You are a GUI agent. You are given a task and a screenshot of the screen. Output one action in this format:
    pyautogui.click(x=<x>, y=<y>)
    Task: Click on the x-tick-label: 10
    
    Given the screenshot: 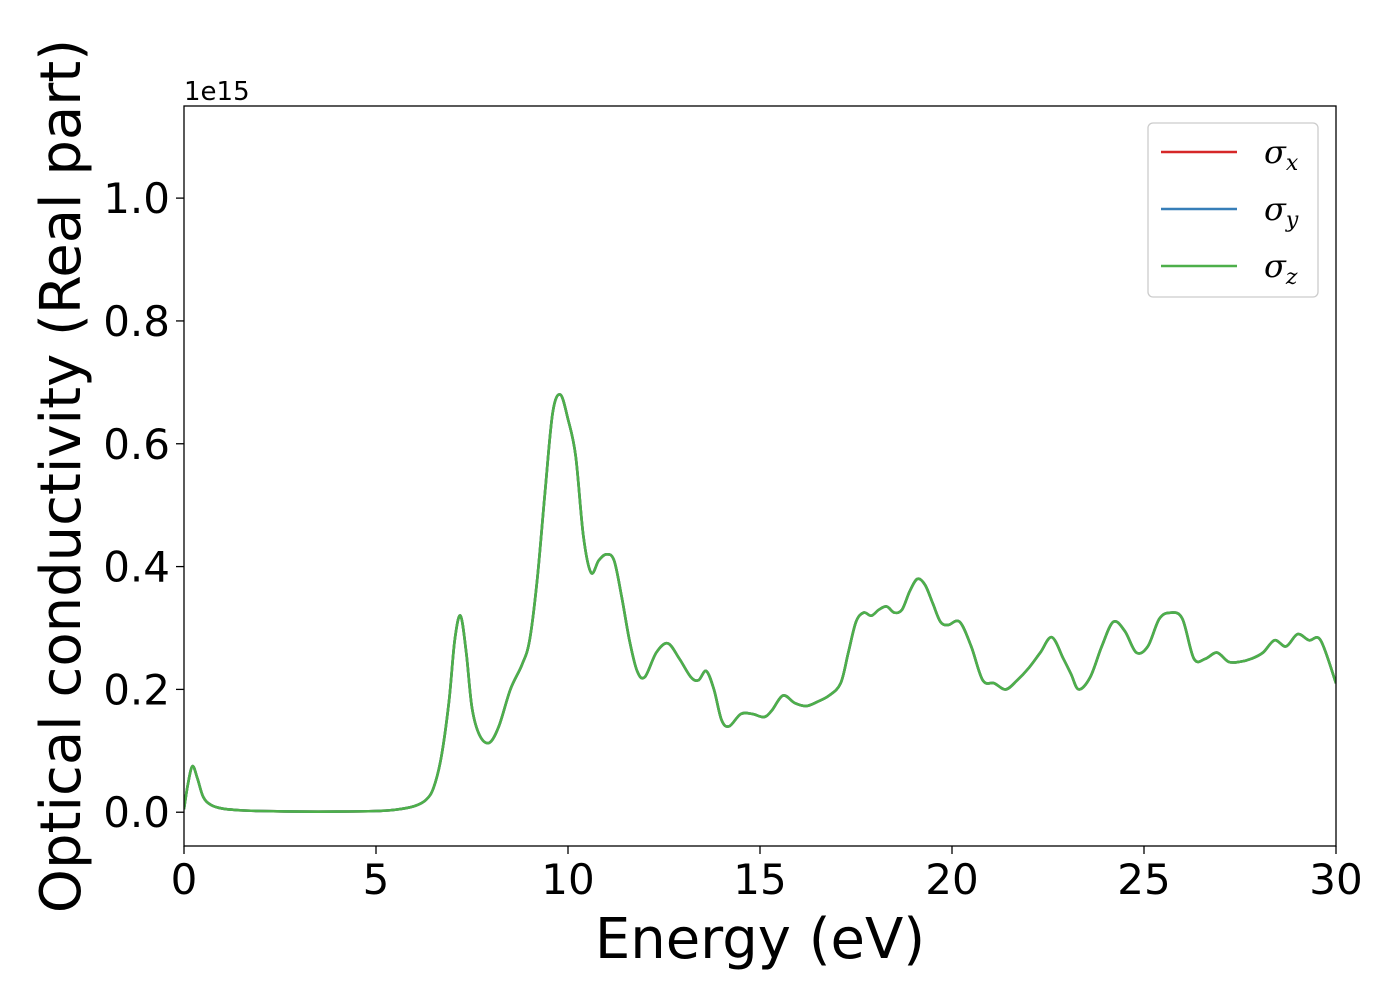 What is the action you would take?
    pyautogui.click(x=567, y=879)
    